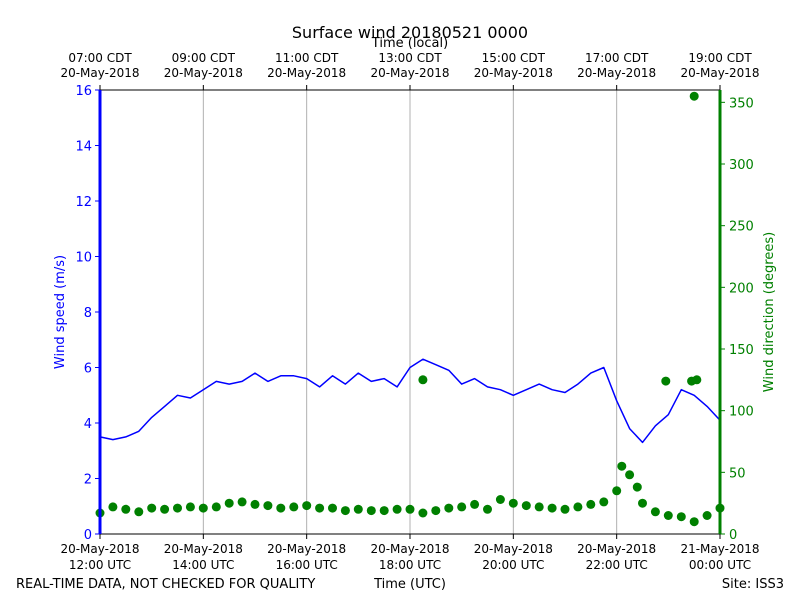 The height and width of the screenshot is (600, 800). I want to click on x-tick-label-time: 18:00 UTC, so click(410, 565).